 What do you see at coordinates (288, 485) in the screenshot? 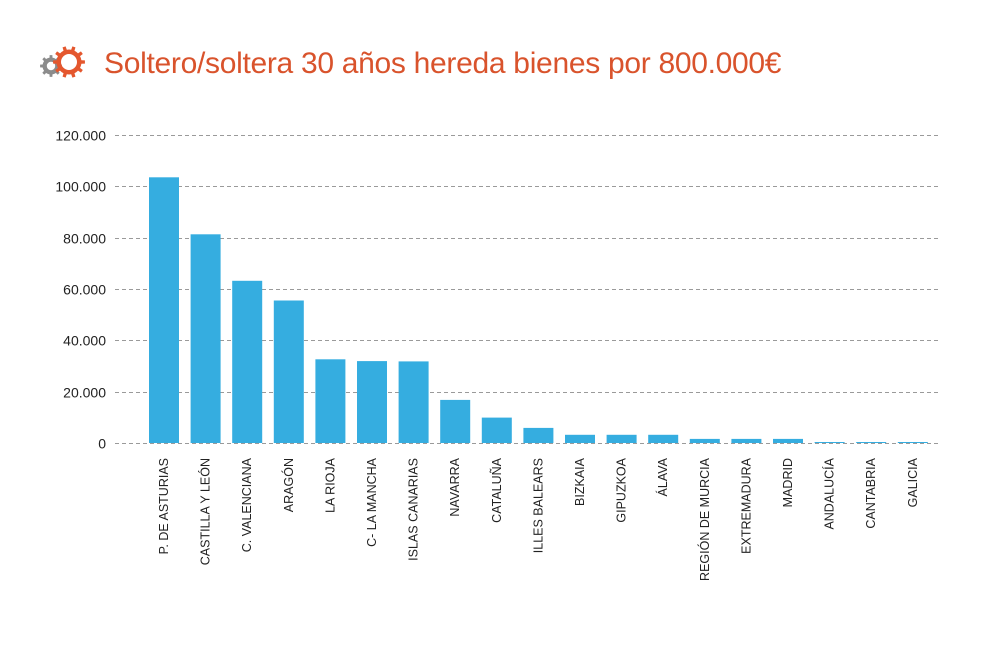
I see `x-category-label: ARAGÓN` at bounding box center [288, 485].